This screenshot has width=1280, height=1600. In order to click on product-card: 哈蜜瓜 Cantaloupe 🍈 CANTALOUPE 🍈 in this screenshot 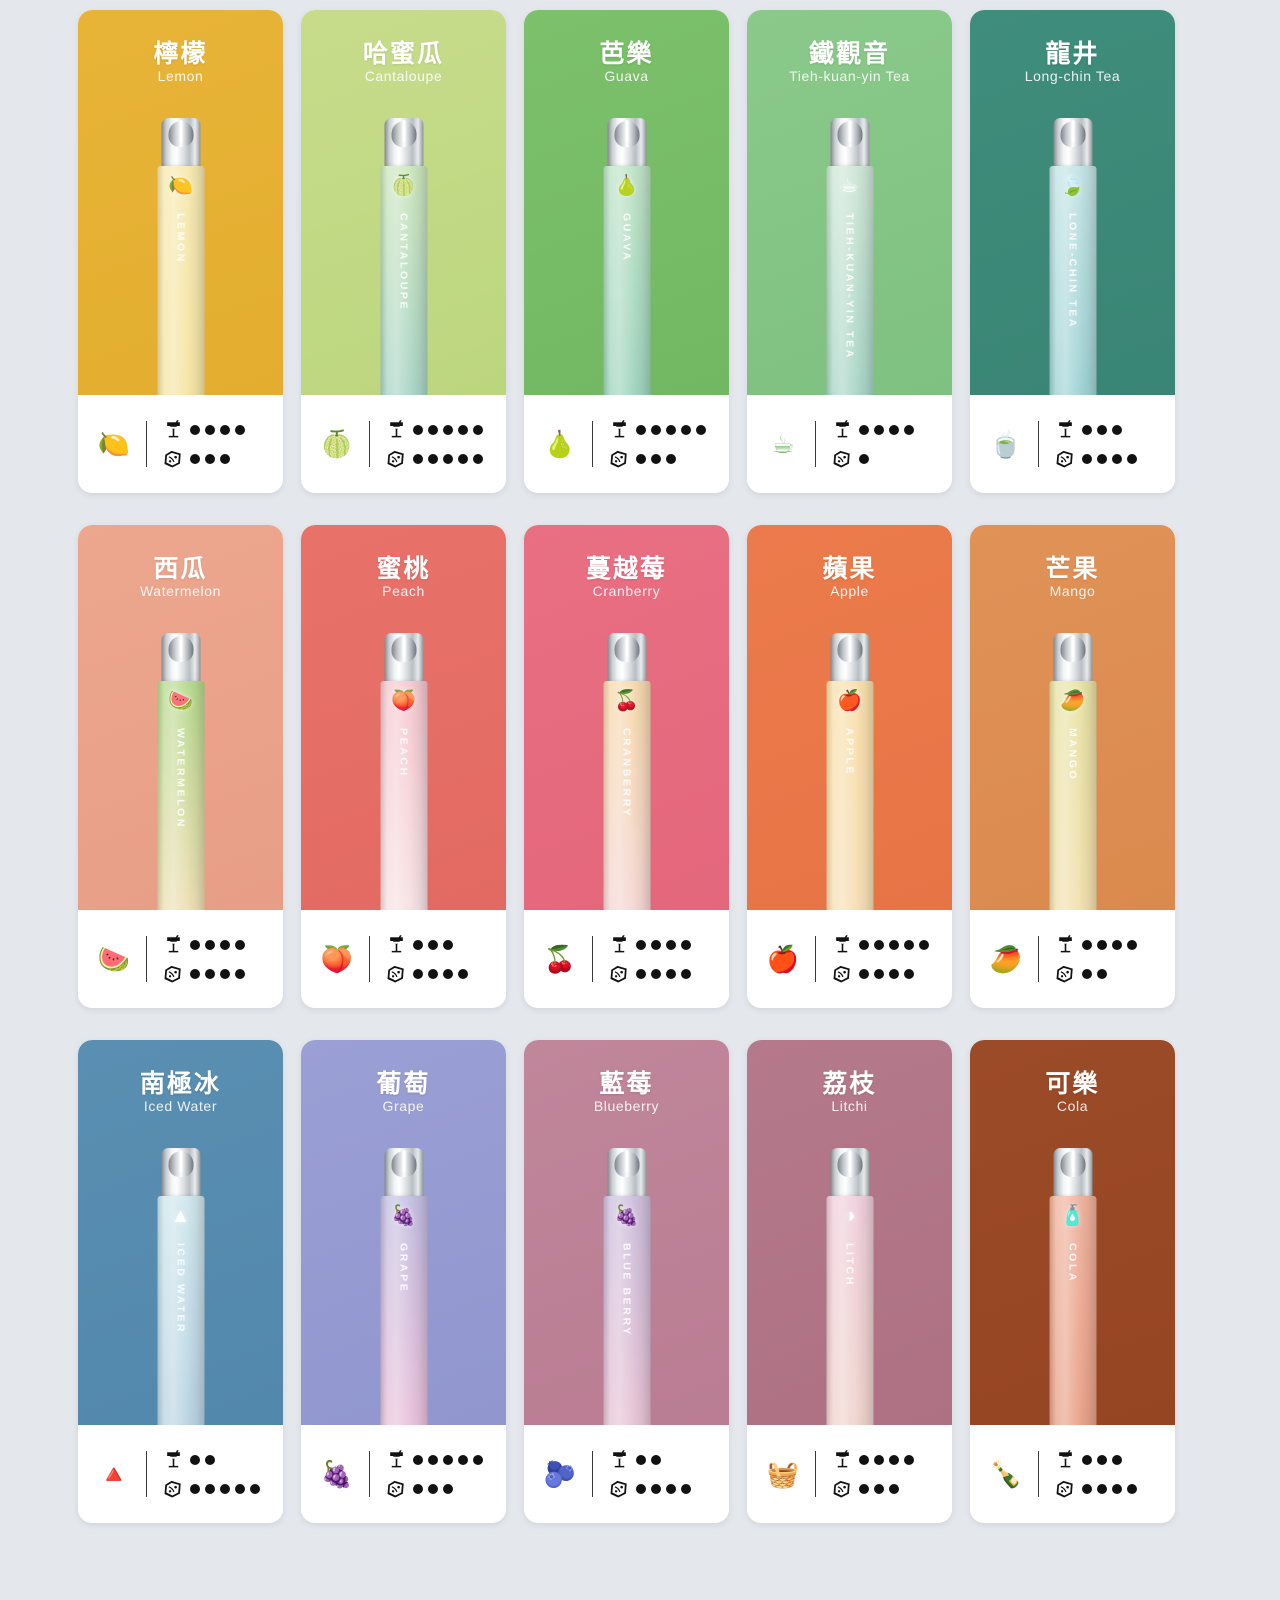, I will do `click(403, 251)`.